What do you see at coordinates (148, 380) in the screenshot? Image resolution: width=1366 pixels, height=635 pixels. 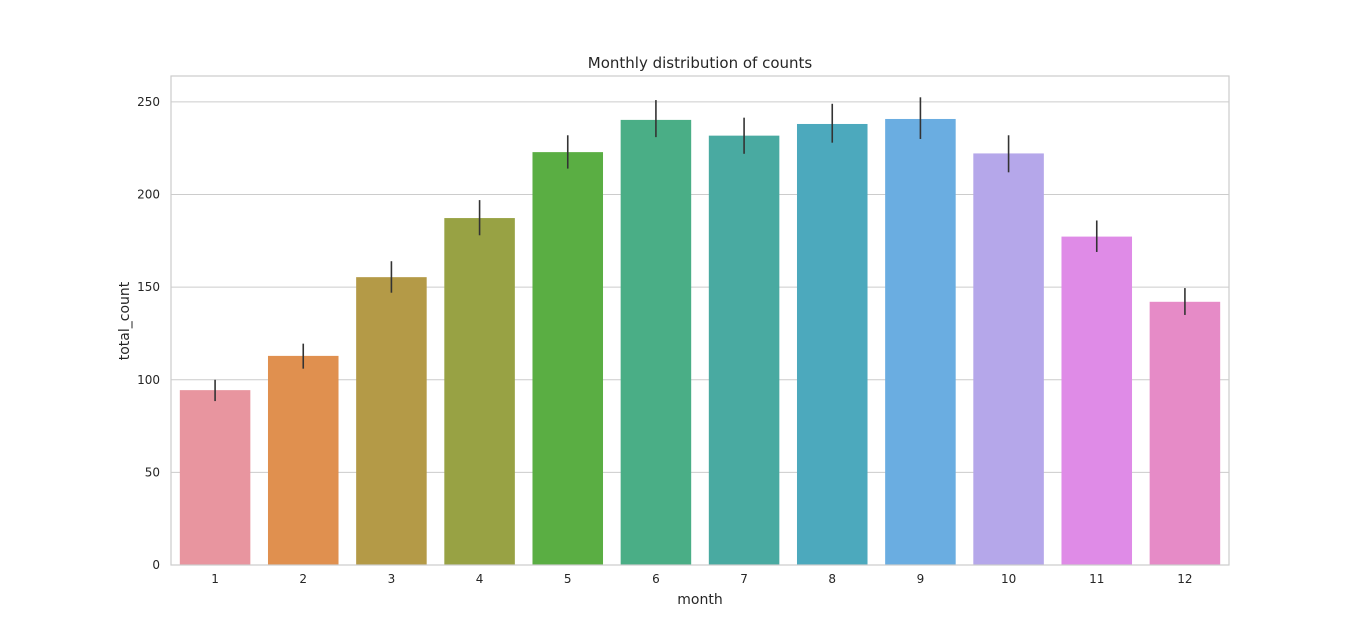 I see `y-tick-label: 100` at bounding box center [148, 380].